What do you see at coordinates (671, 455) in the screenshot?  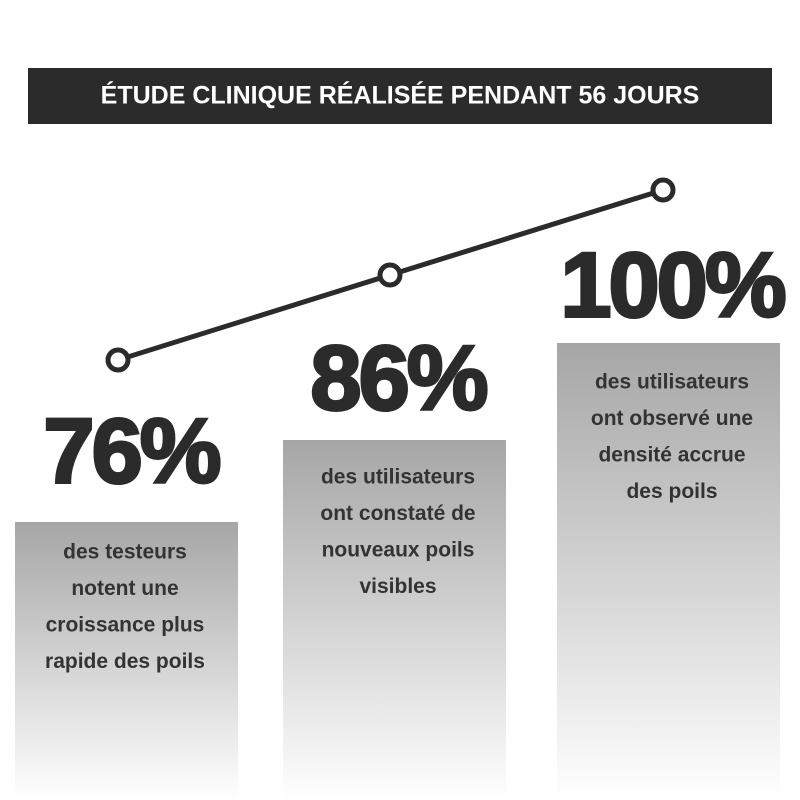 I see `stat-description: densité accrue` at bounding box center [671, 455].